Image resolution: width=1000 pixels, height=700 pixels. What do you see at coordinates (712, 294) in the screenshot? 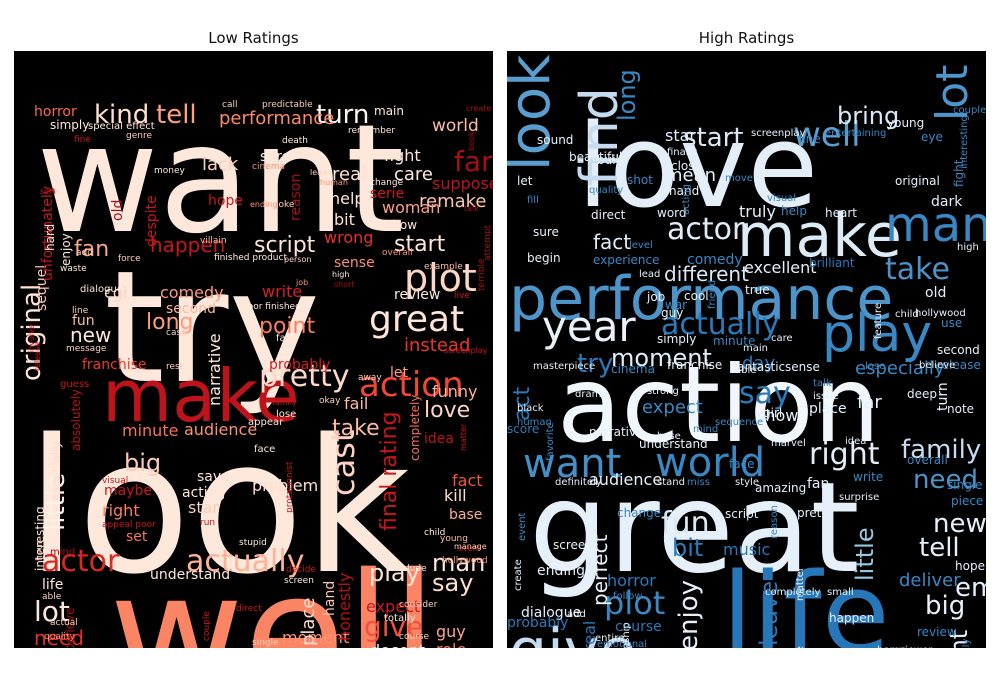
I see `high-word-friend: friend` at bounding box center [712, 294].